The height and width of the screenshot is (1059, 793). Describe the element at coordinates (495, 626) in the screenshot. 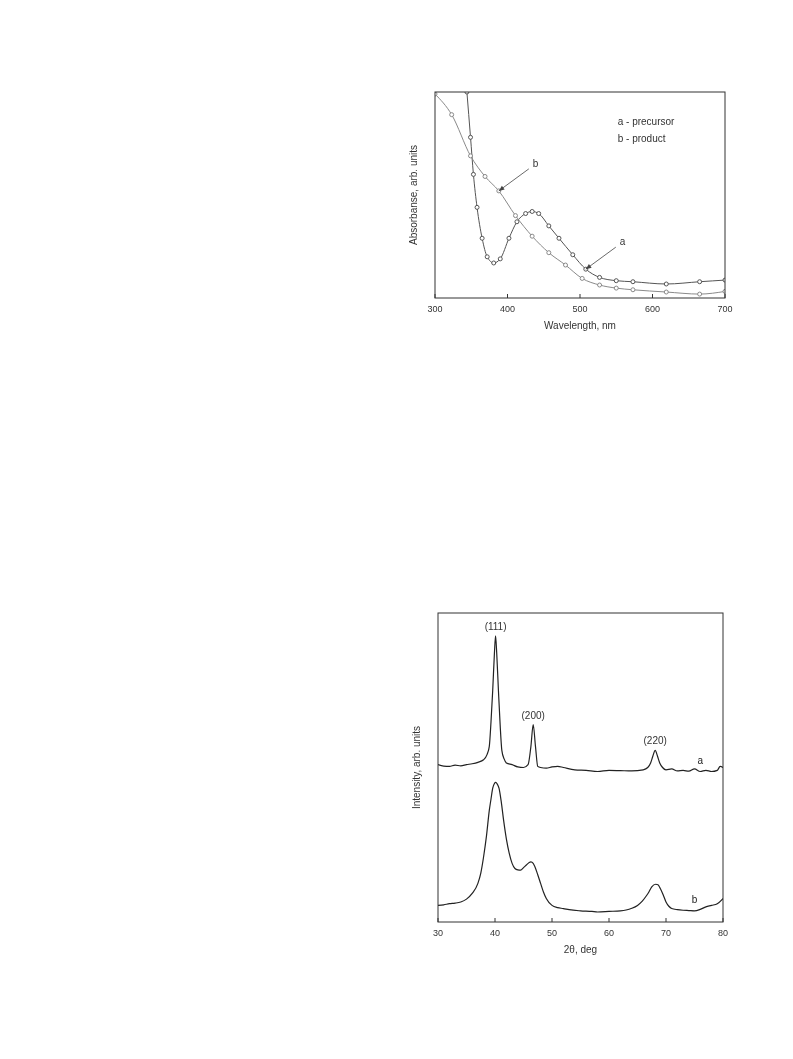

I see `annotation: (111)` at that location.